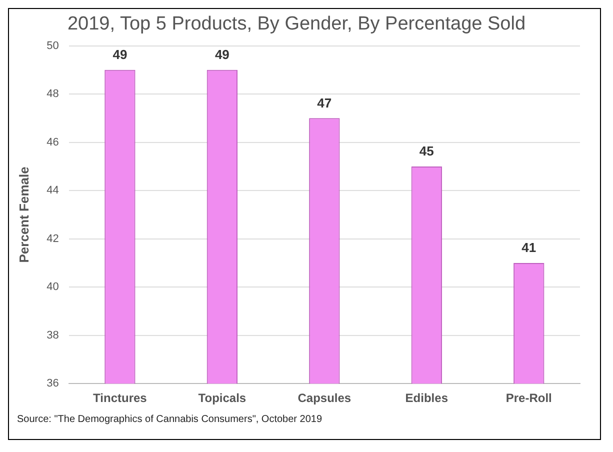  What do you see at coordinates (52, 287) in the screenshot?
I see `y-tick-label: 40` at bounding box center [52, 287].